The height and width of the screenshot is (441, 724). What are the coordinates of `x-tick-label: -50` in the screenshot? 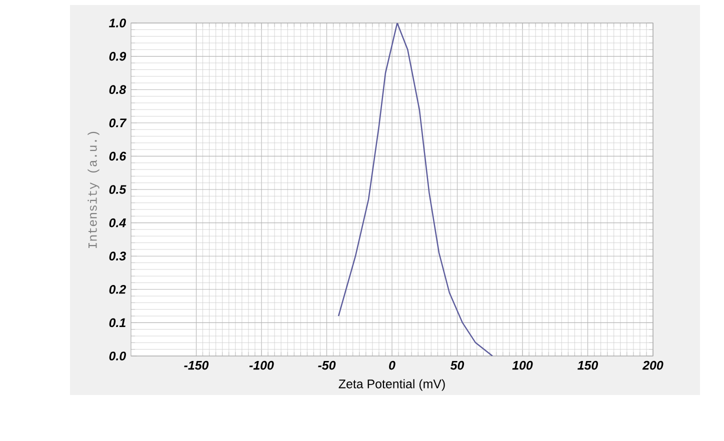 It's located at (327, 365).